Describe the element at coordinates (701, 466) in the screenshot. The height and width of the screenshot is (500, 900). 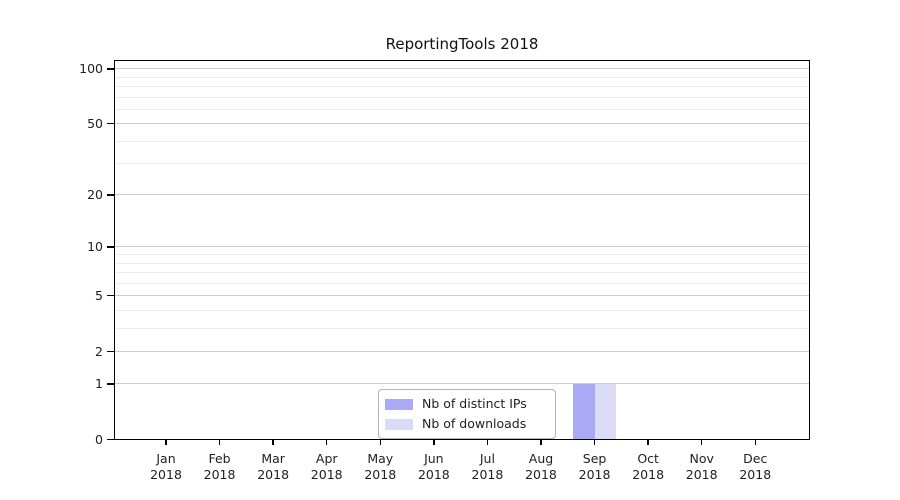
I see `x-tick-label: Nov 2018` at that location.